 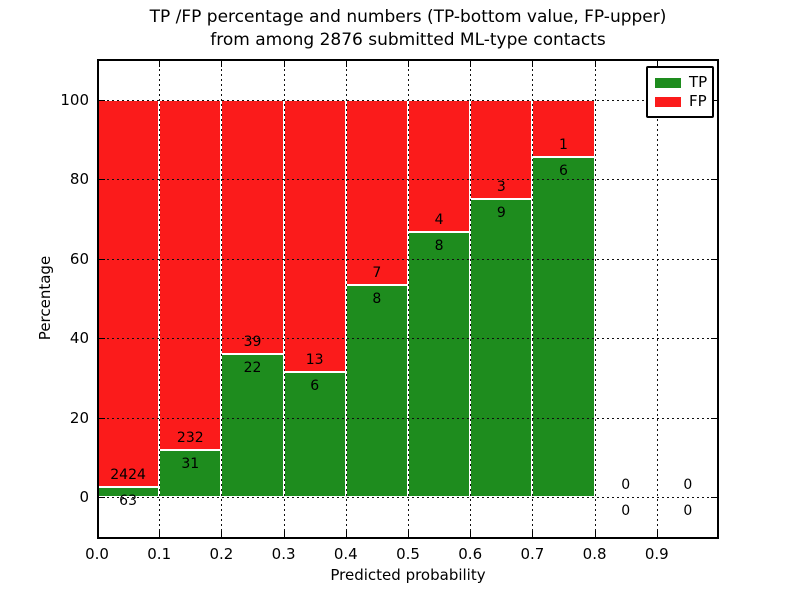 I want to click on x-tick-label: 0.7, so click(x=532, y=554).